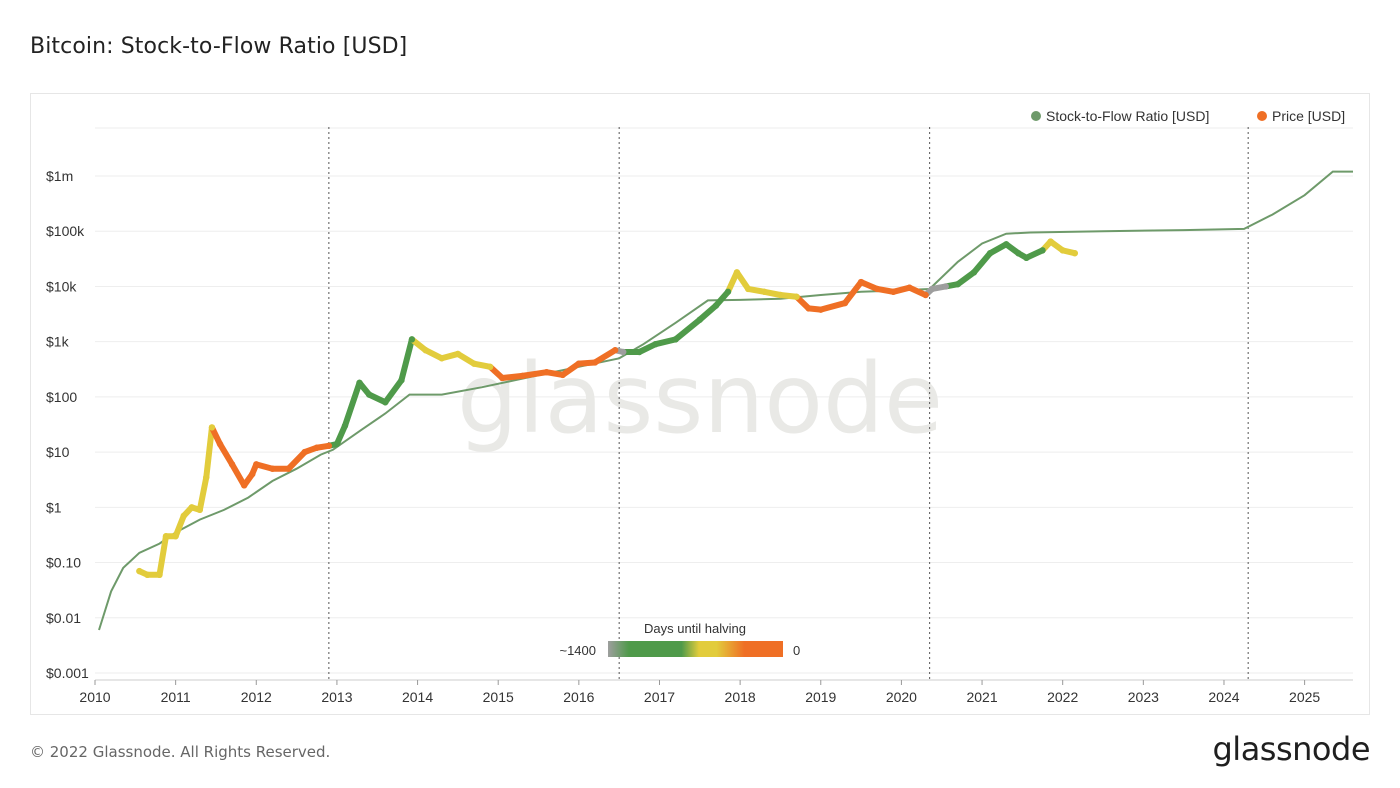 Image resolution: width=1400 pixels, height=788 pixels. I want to click on x-tick-label: 2022, so click(1062, 697).